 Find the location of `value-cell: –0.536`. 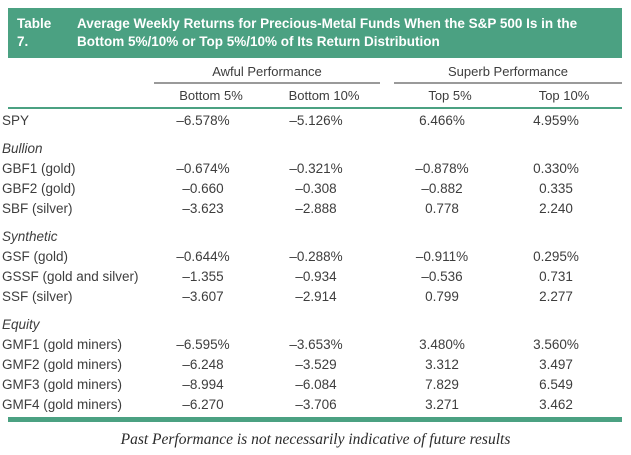

value-cell: –0.536 is located at coordinates (442, 276).